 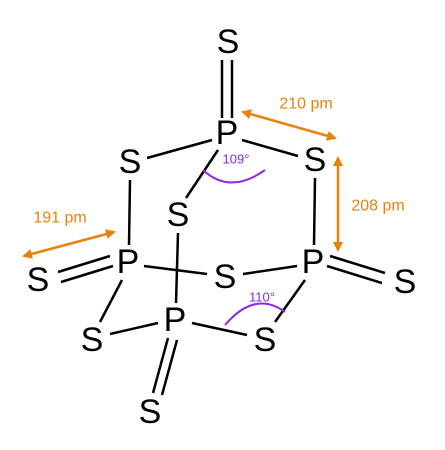 I want to click on angle-label: 109°, so click(x=236, y=159).